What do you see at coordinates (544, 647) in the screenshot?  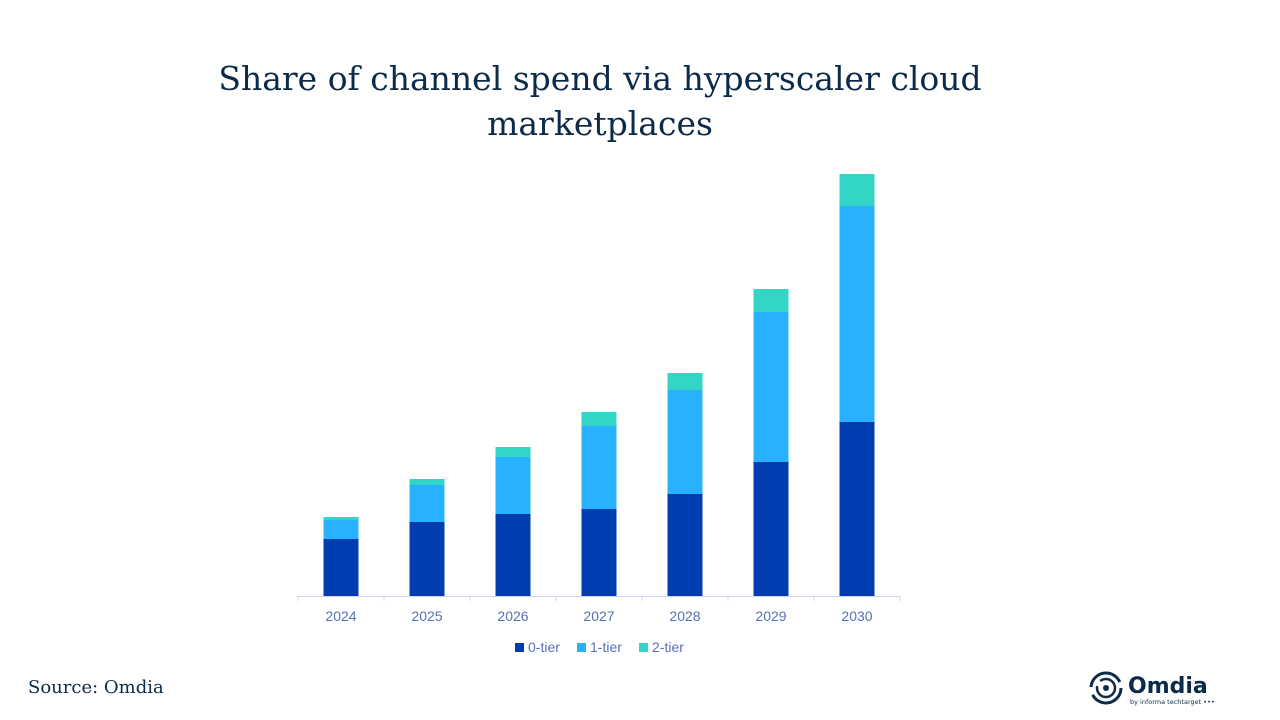 I see `legend-label-0-tier: 0-tier` at bounding box center [544, 647].